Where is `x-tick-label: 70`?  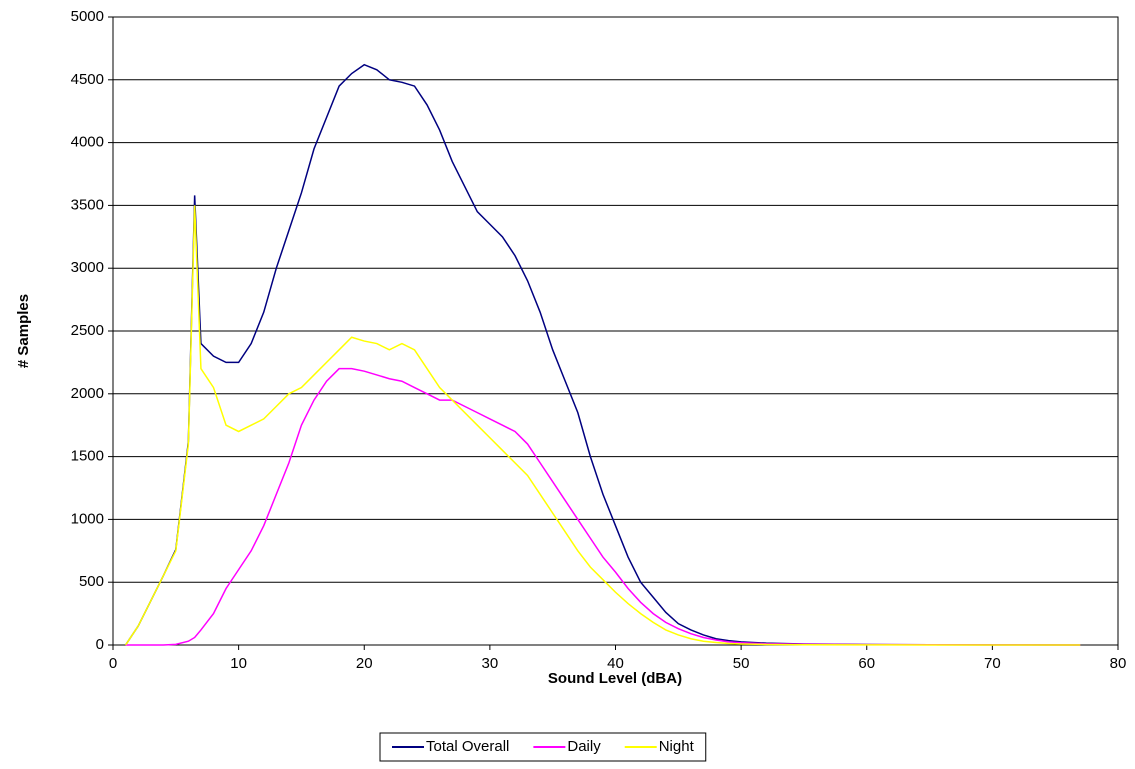 x-tick-label: 70 is located at coordinates (992, 663).